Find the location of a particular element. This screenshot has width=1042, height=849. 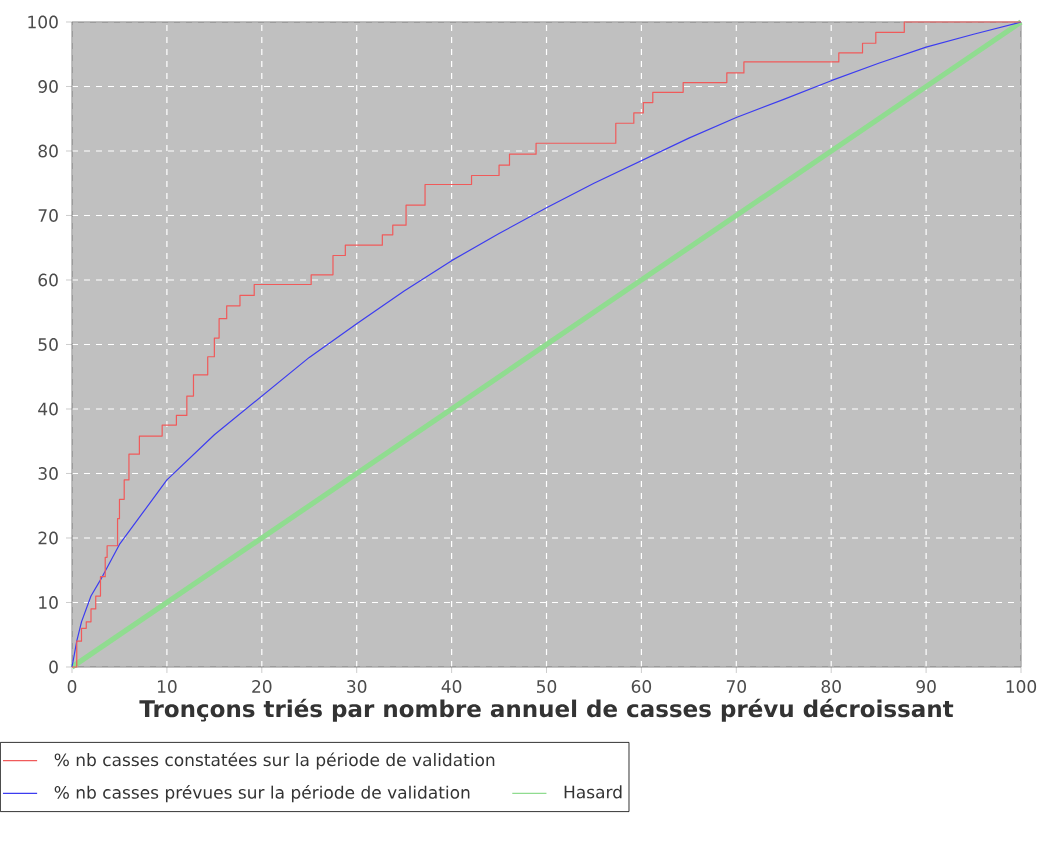

x-tick-label: 50 is located at coordinates (547, 686).